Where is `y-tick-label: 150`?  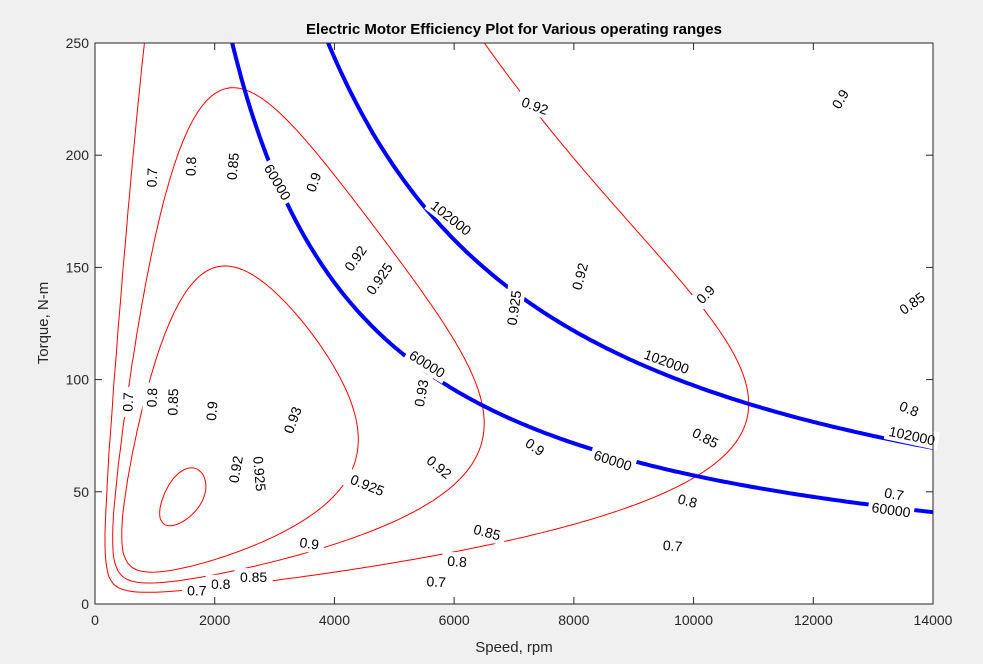
y-tick-label: 150 is located at coordinates (78, 267).